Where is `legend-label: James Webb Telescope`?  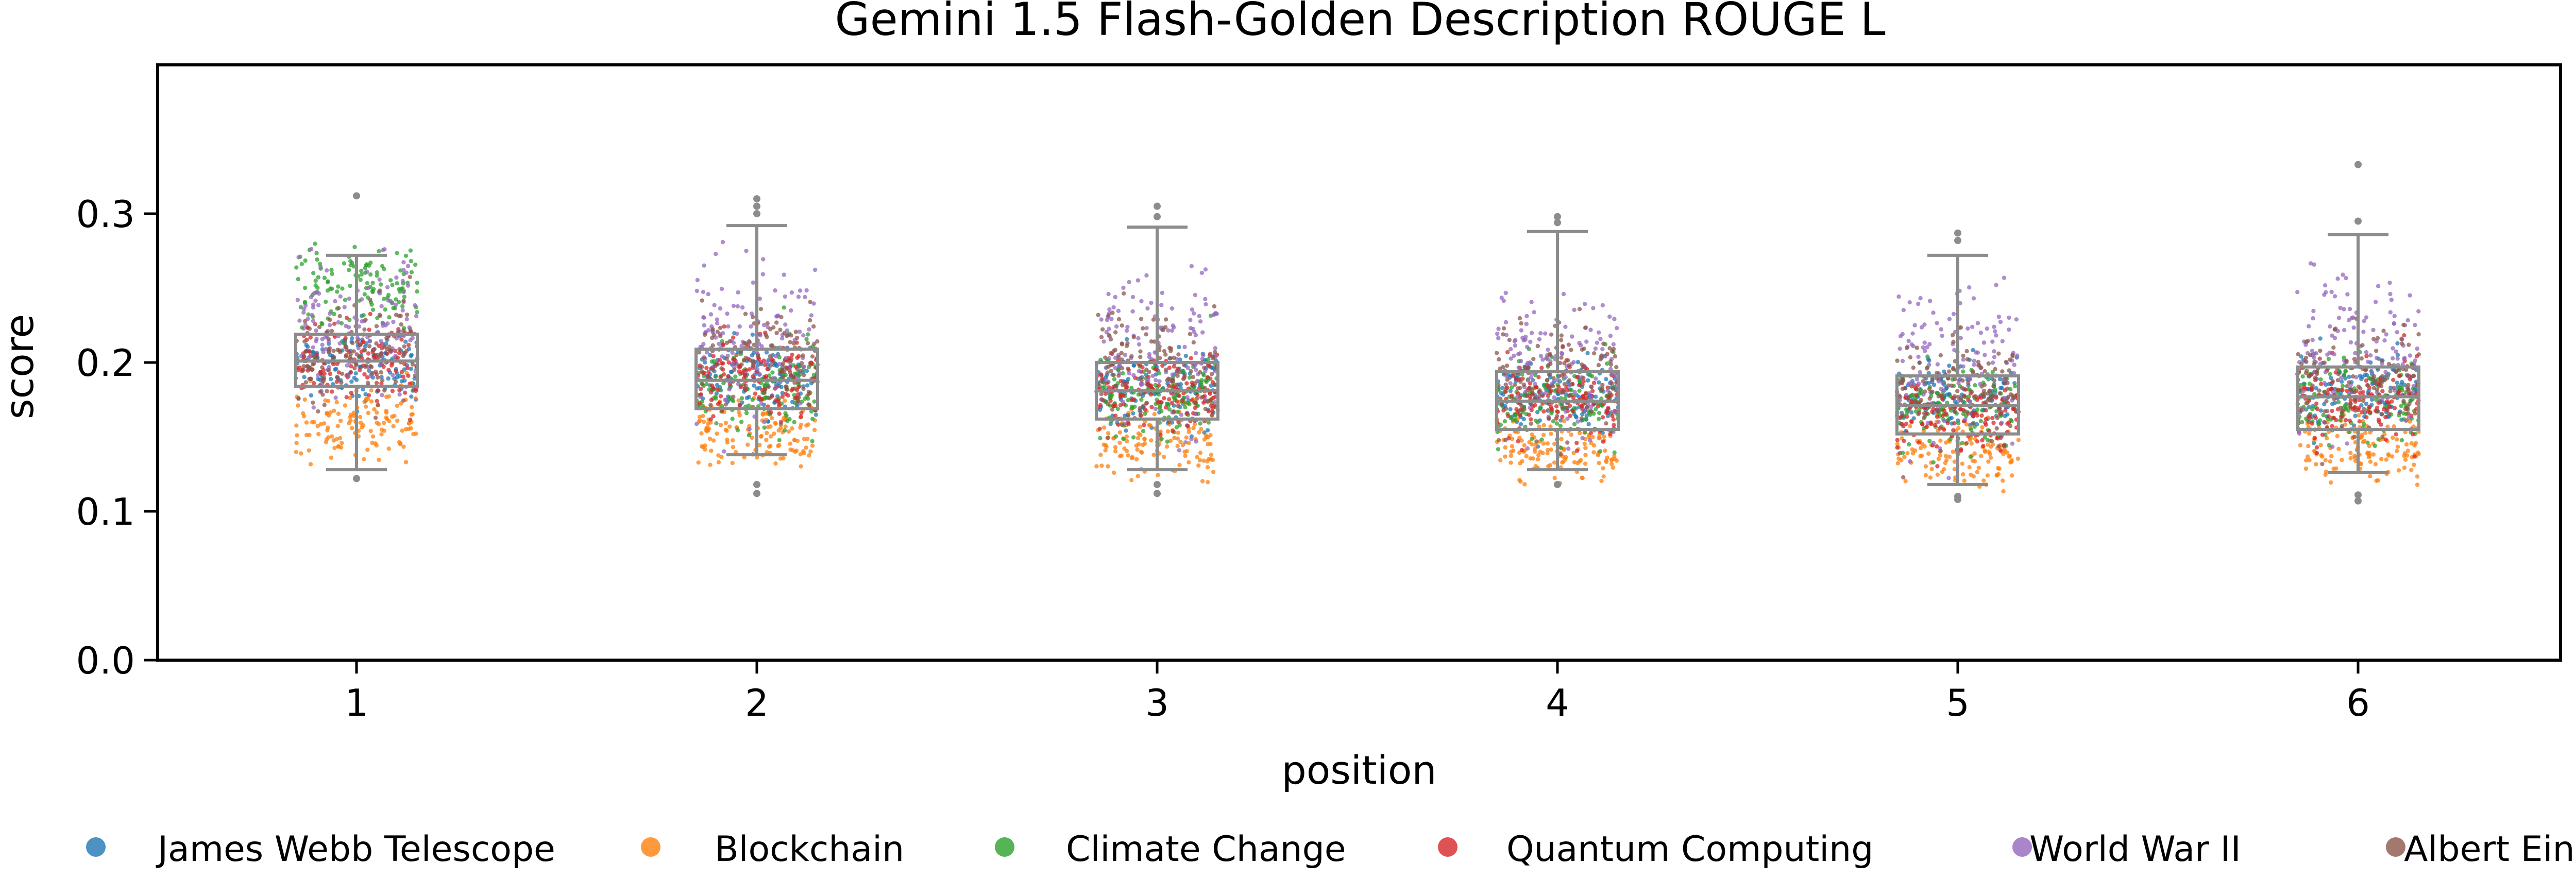
legend-label: James Webb Telescope is located at coordinates (355, 850).